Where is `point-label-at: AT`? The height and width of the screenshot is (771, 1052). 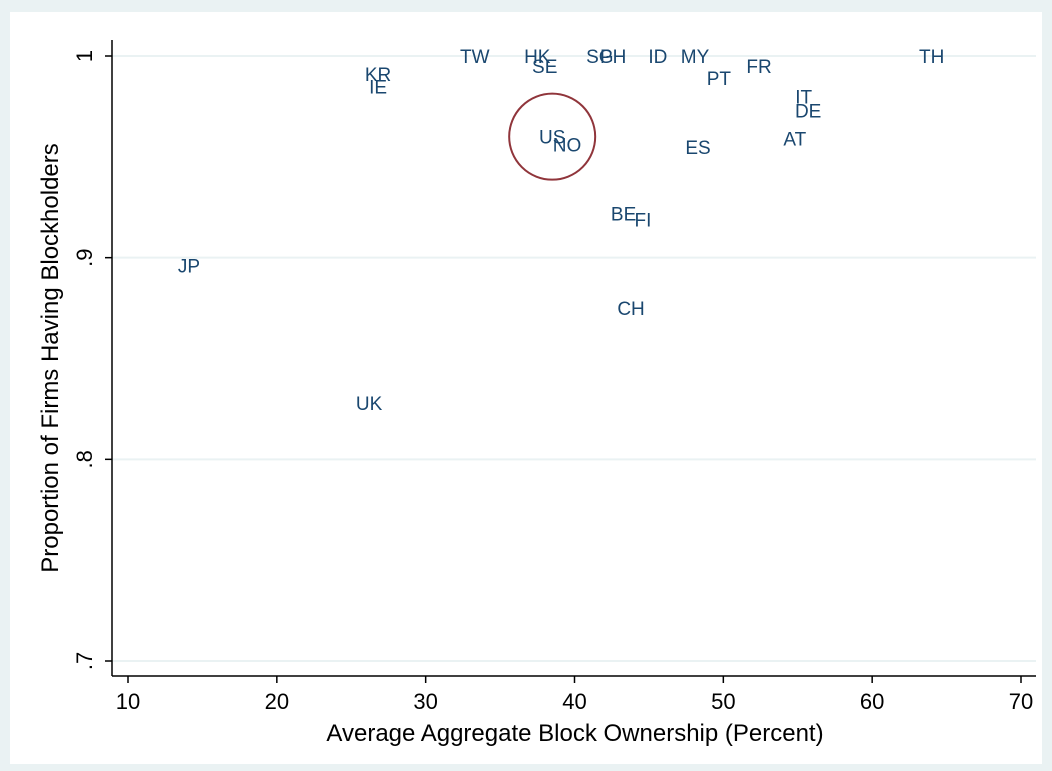 point-label-at: AT is located at coordinates (794, 140).